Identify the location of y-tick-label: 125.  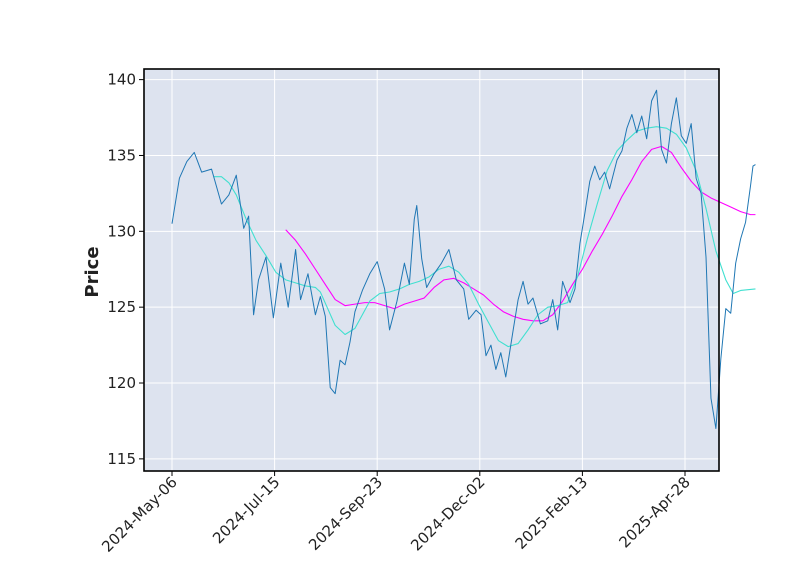
(121, 307).